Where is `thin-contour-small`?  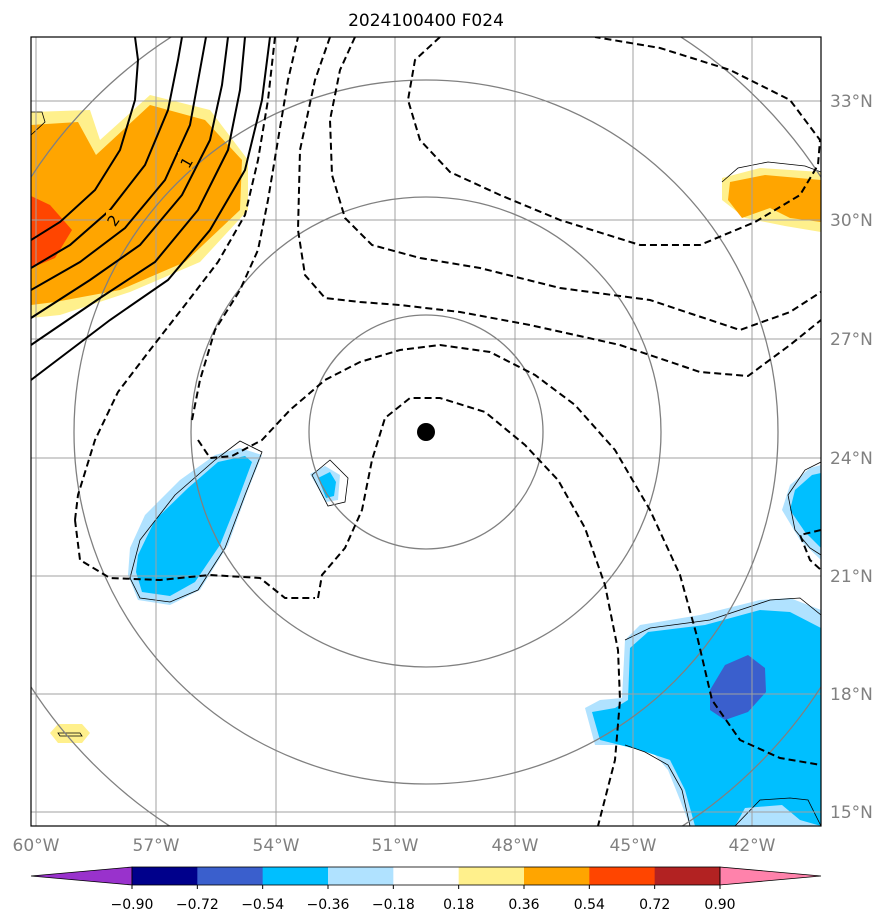 thin-contour-small is located at coordinates (330, 483).